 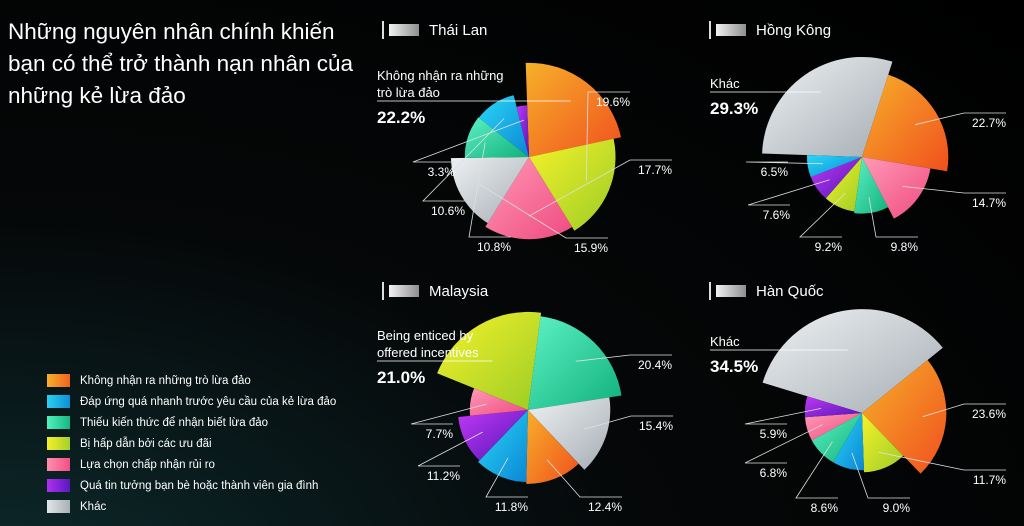 I want to click on slice-value-label: 9.0%, so click(x=897, y=508).